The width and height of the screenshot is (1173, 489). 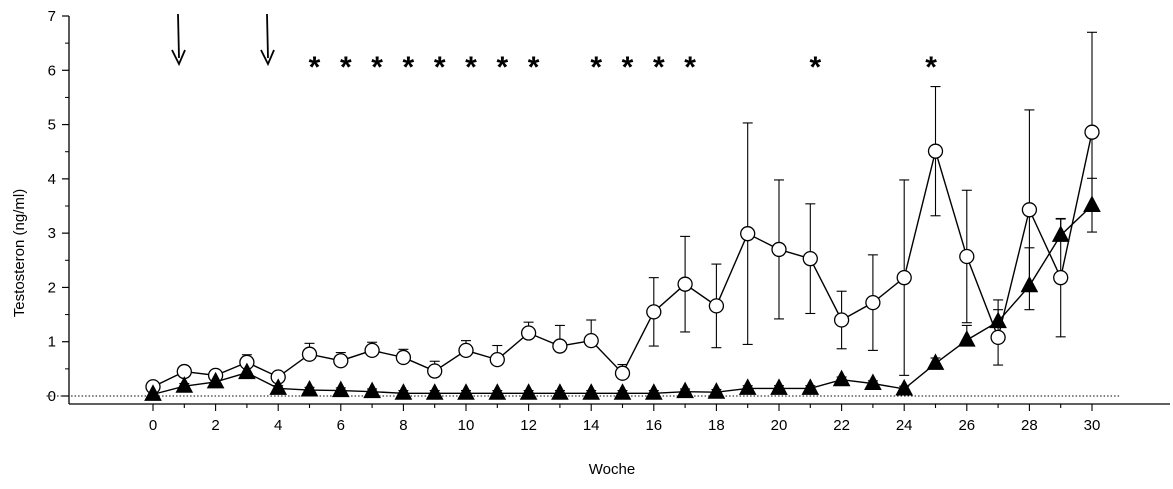 What do you see at coordinates (403, 425) in the screenshot?
I see `x-tick-label: 8` at bounding box center [403, 425].